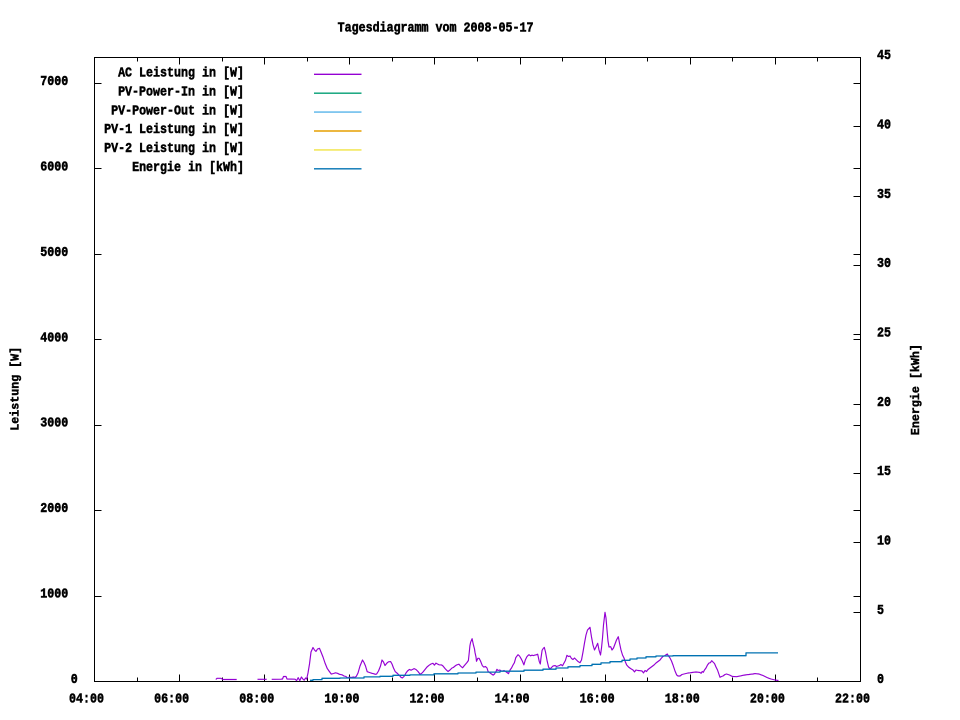 The height and width of the screenshot is (720, 960). What do you see at coordinates (884, 125) in the screenshot?
I see `svg-text: 40` at bounding box center [884, 125].